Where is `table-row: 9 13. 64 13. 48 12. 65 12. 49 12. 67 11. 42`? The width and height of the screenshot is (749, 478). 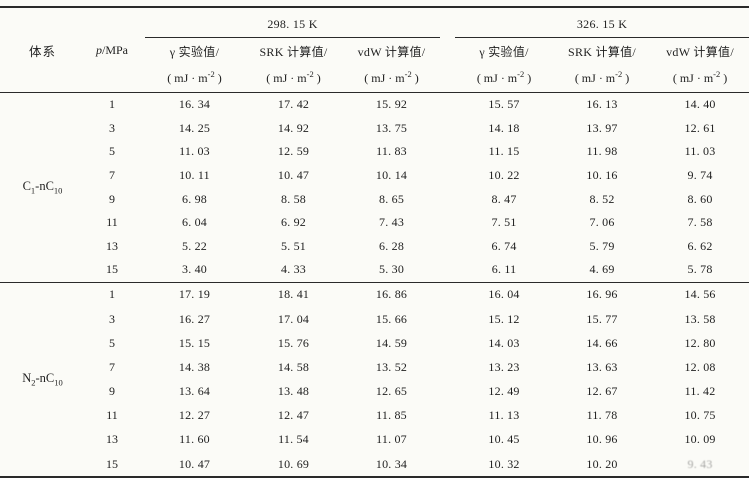 table-row: 9 13. 64 13. 48 12. 65 12. 49 12. 67 11. 42 is located at coordinates (374, 392).